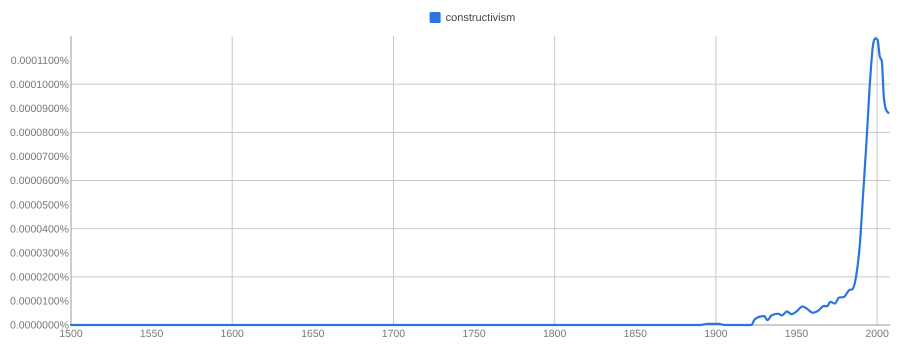 The width and height of the screenshot is (900, 345). Describe the element at coordinates (716, 334) in the screenshot. I see `x-tick-label: 1900` at that location.